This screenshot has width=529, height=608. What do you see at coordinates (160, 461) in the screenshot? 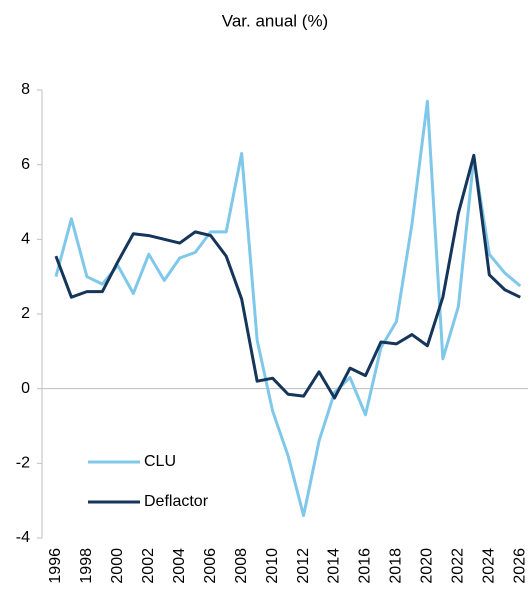
I see `legend-label: CLU` at bounding box center [160, 461].